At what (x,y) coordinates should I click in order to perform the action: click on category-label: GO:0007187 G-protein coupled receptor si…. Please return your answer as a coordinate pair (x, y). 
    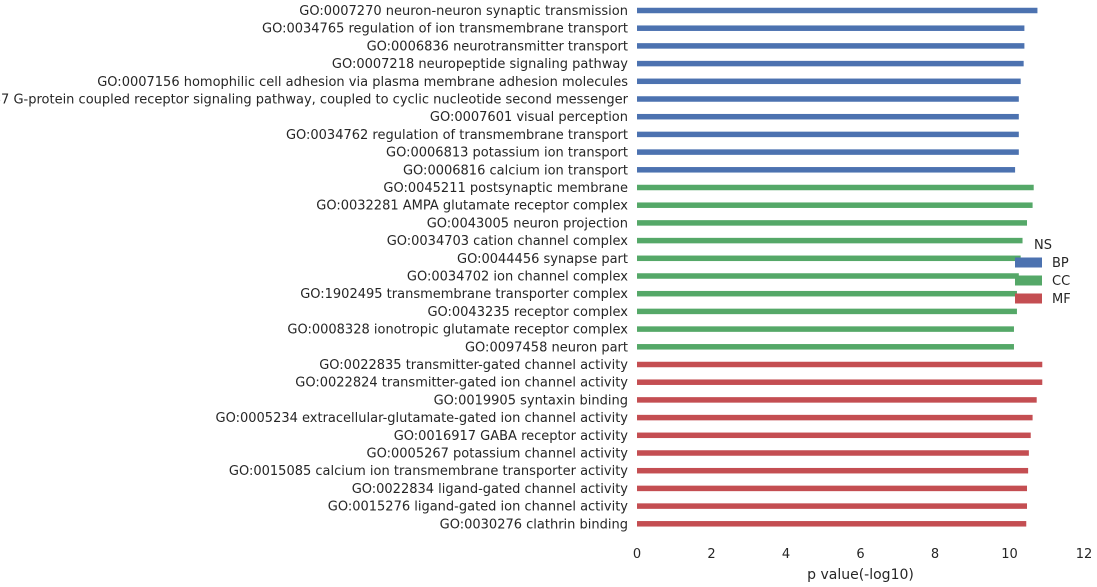
    Looking at the image, I should click on (314, 100).